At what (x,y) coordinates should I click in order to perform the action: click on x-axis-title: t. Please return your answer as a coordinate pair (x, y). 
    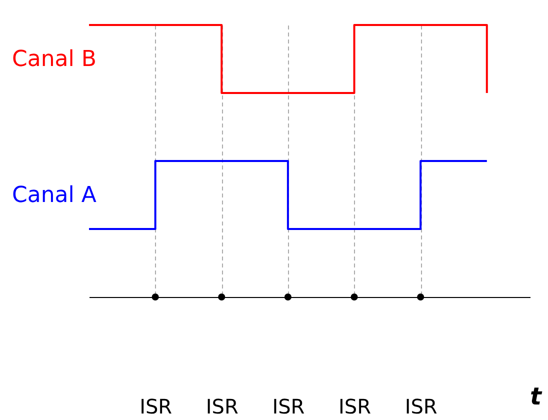
    Looking at the image, I should click on (537, 396).